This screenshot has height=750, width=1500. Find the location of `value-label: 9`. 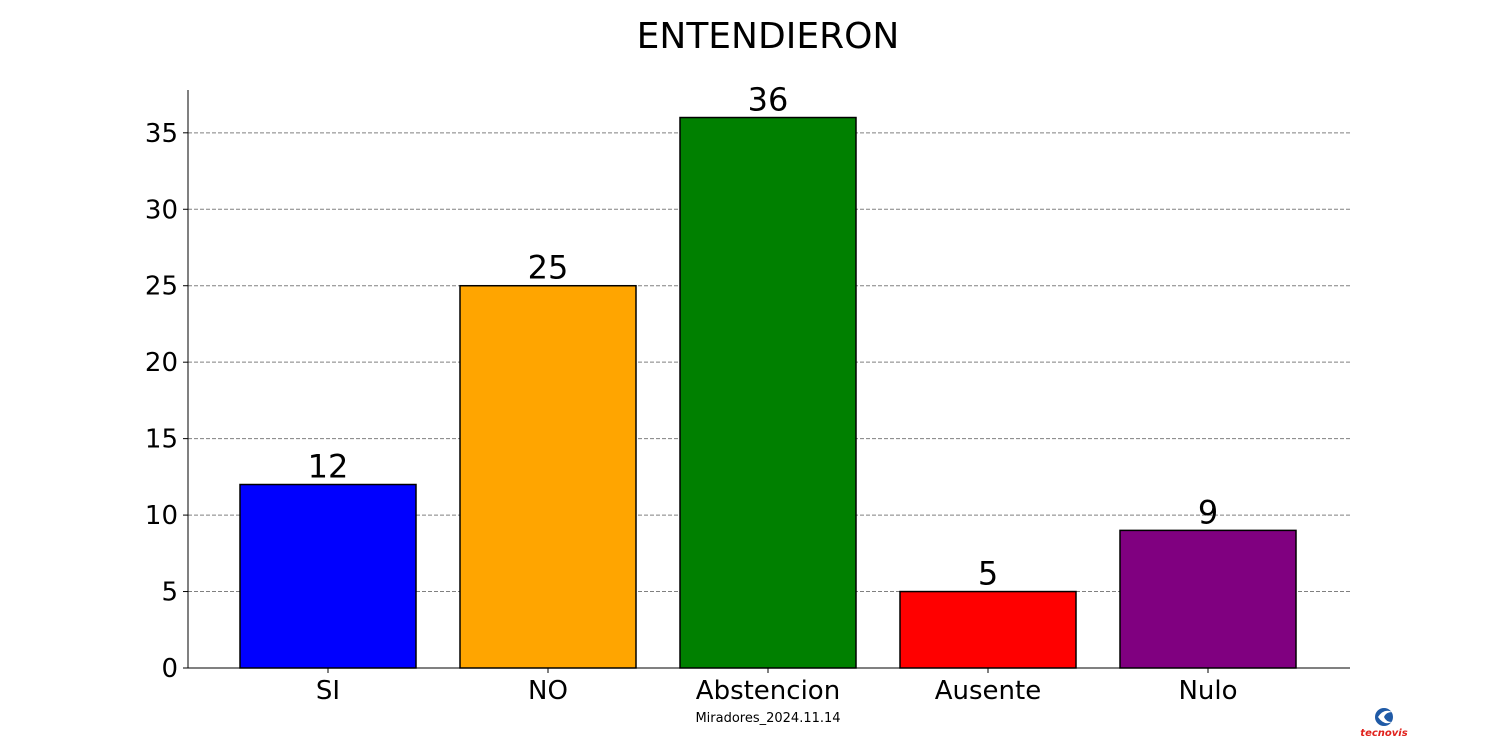

value-label: 9 is located at coordinates (1208, 512).